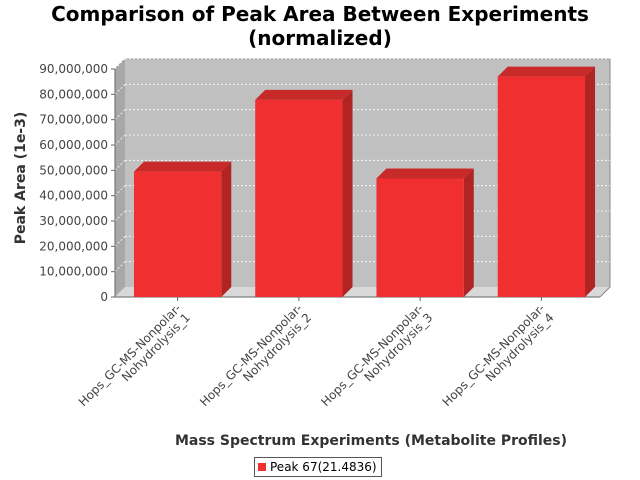 This screenshot has width=640, height=480. What do you see at coordinates (73, 69) in the screenshot?
I see `y-tick-label: 90,000,000` at bounding box center [73, 69].